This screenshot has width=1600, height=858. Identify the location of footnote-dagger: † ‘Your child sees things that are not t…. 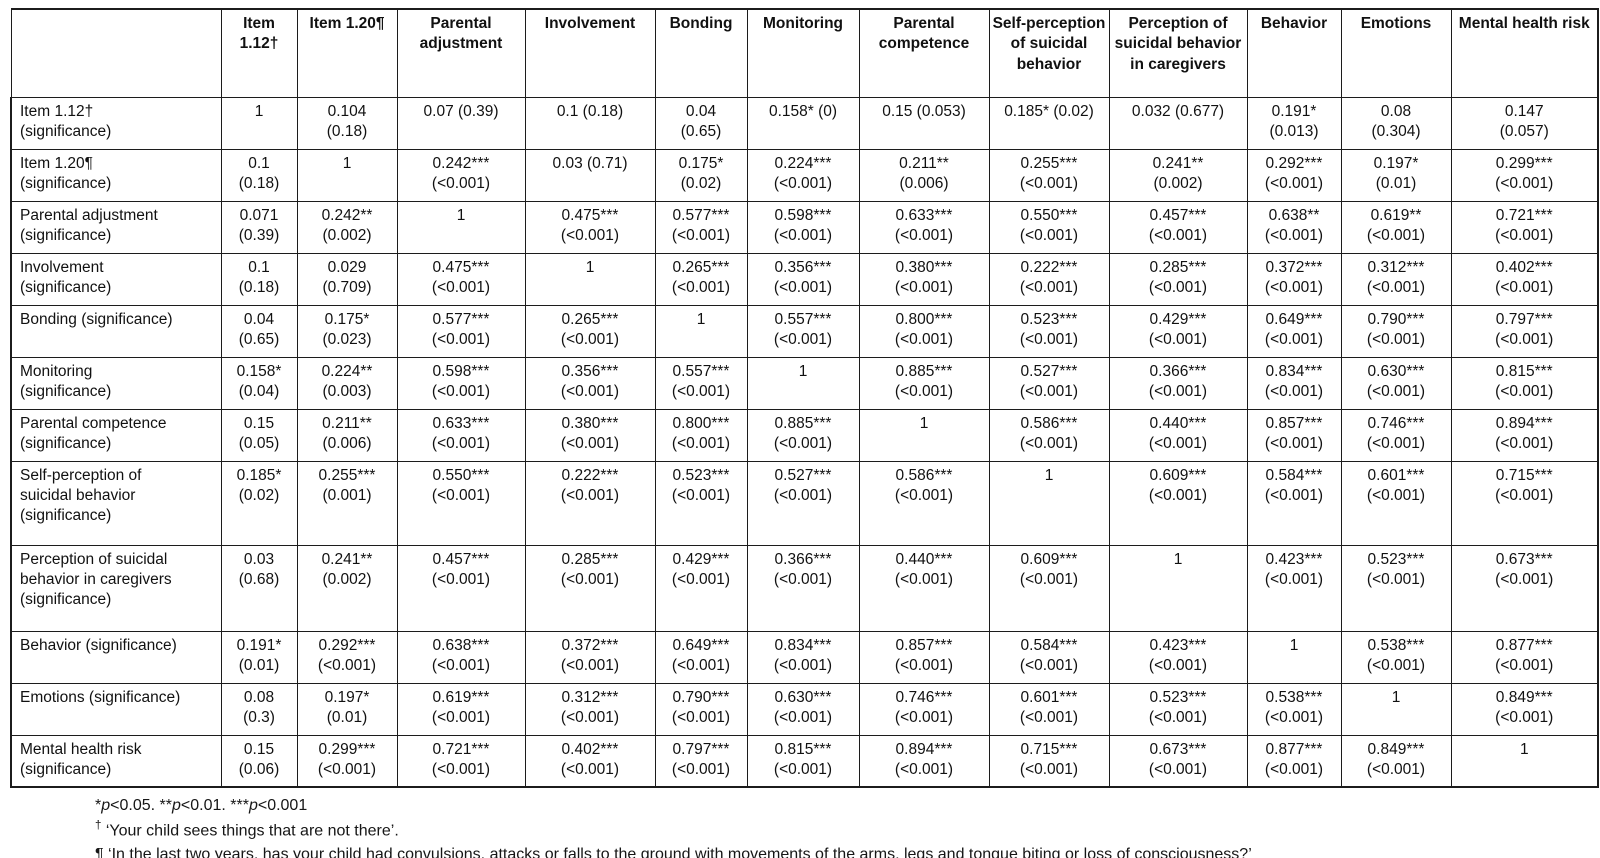
(845, 830).